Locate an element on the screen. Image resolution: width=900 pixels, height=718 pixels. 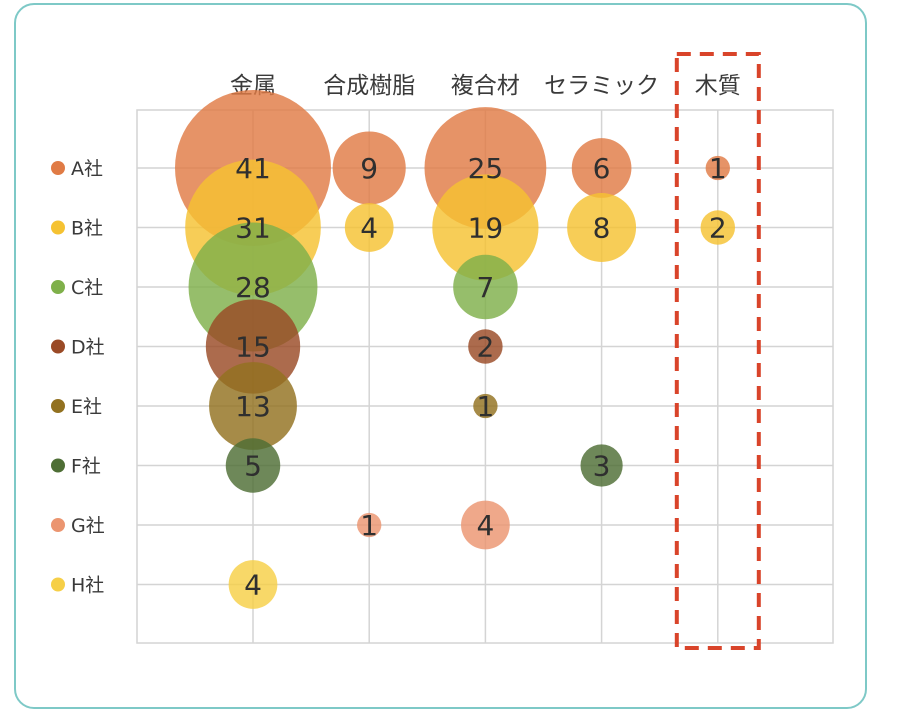
category-label: セラミック is located at coordinates (601, 86).